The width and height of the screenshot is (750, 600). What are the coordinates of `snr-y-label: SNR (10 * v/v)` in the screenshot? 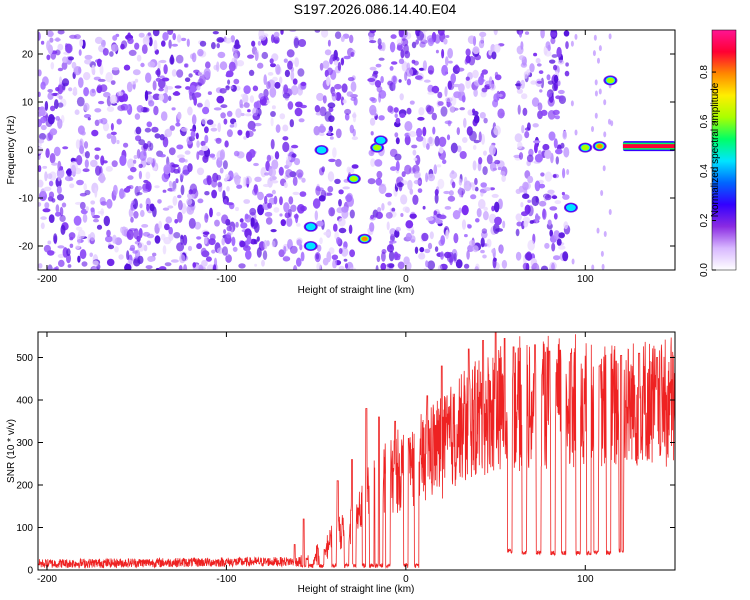 It's located at (11, 451).